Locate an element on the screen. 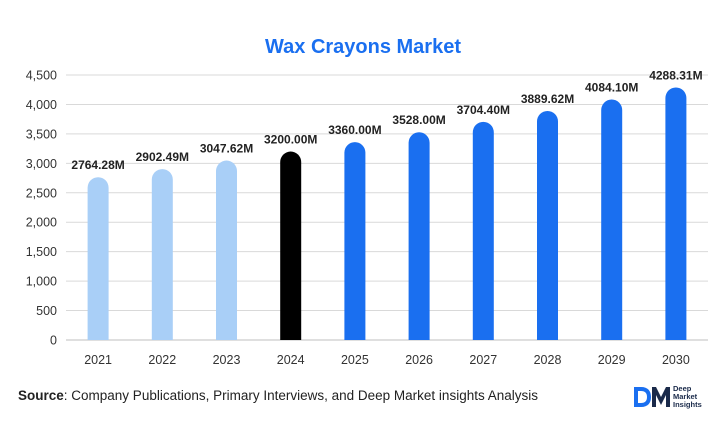 The height and width of the screenshot is (443, 726). company-logo: Deep Market Insights is located at coordinates (677, 398).